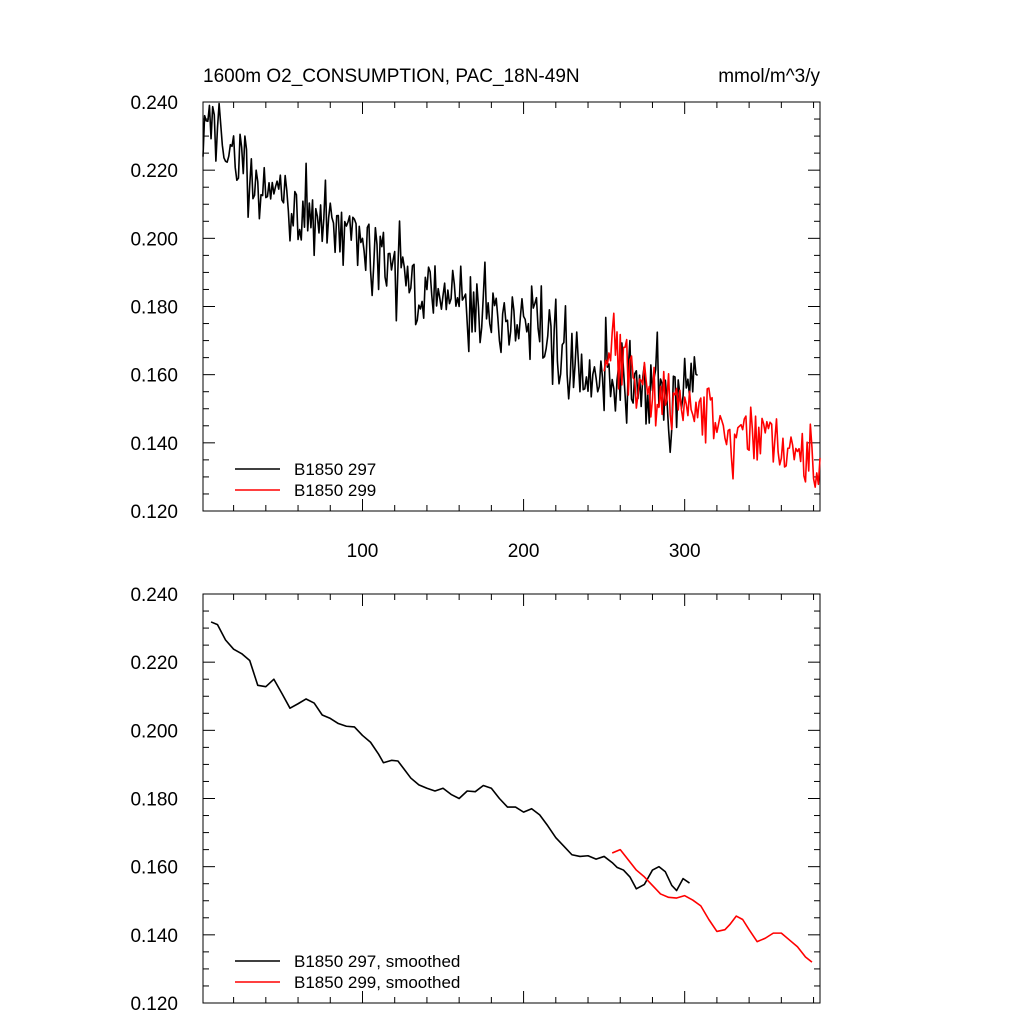 The image size is (1024, 1029). Describe the element at coordinates (154, 444) in the screenshot. I see `top-y-tick-label: 0.140` at that location.